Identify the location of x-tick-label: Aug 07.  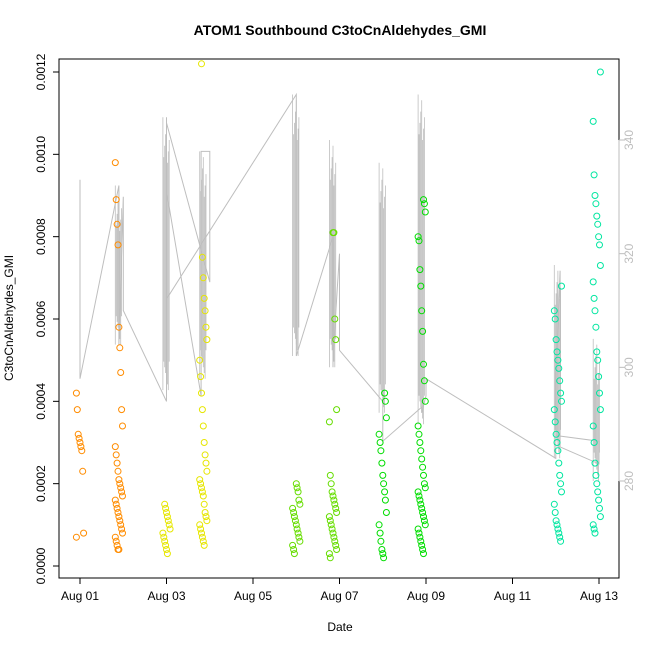
(339, 596).